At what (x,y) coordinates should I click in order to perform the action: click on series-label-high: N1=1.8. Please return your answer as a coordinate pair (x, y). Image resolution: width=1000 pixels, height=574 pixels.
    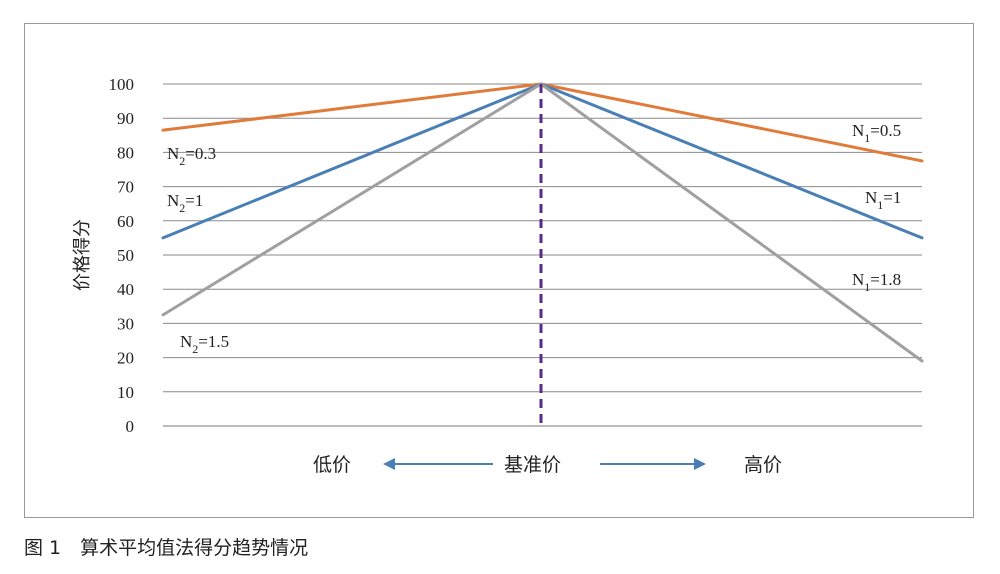
    Looking at the image, I should click on (876, 282).